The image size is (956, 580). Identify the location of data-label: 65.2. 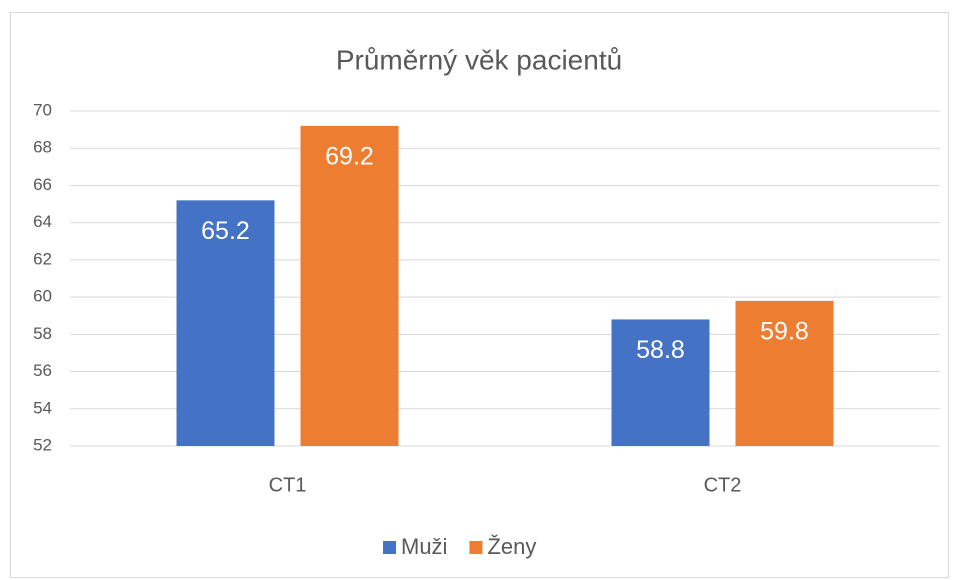
(225, 231).